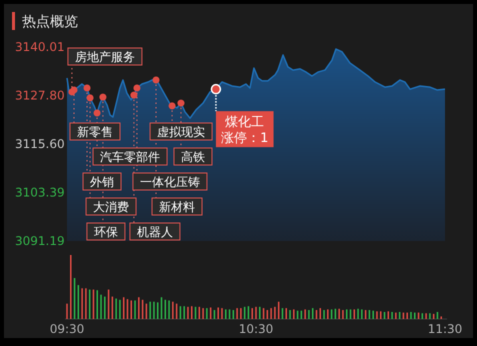 Image resolution: width=477 pixels, height=346 pixels. What do you see at coordinates (40, 47) in the screenshot?
I see `y-tick-label: 3140.01` at bounding box center [40, 47].